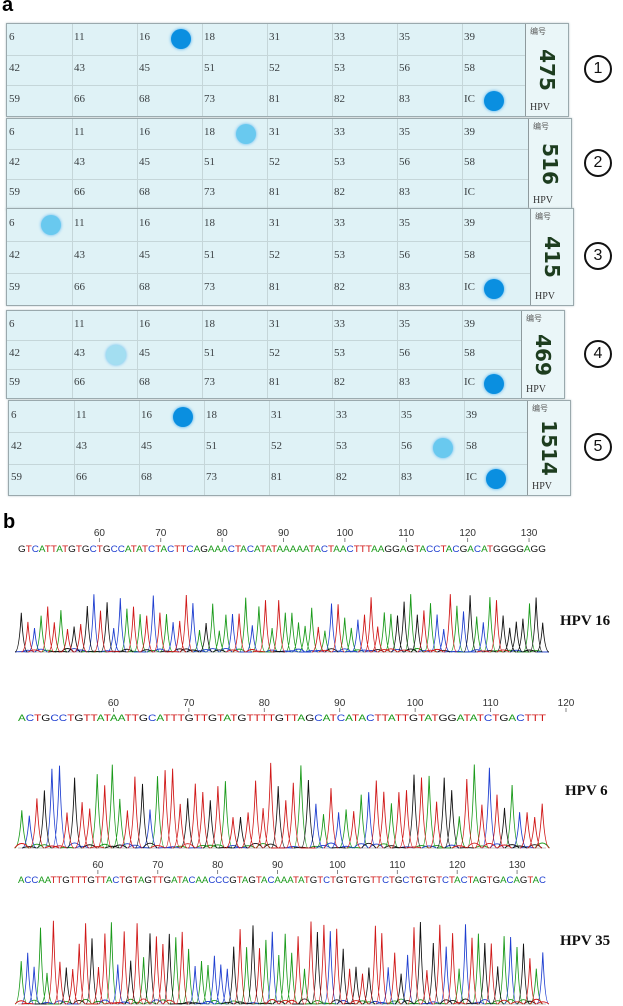  What do you see at coordinates (144, 255) in the screenshot?
I see `probe-label: 45` at bounding box center [144, 255].